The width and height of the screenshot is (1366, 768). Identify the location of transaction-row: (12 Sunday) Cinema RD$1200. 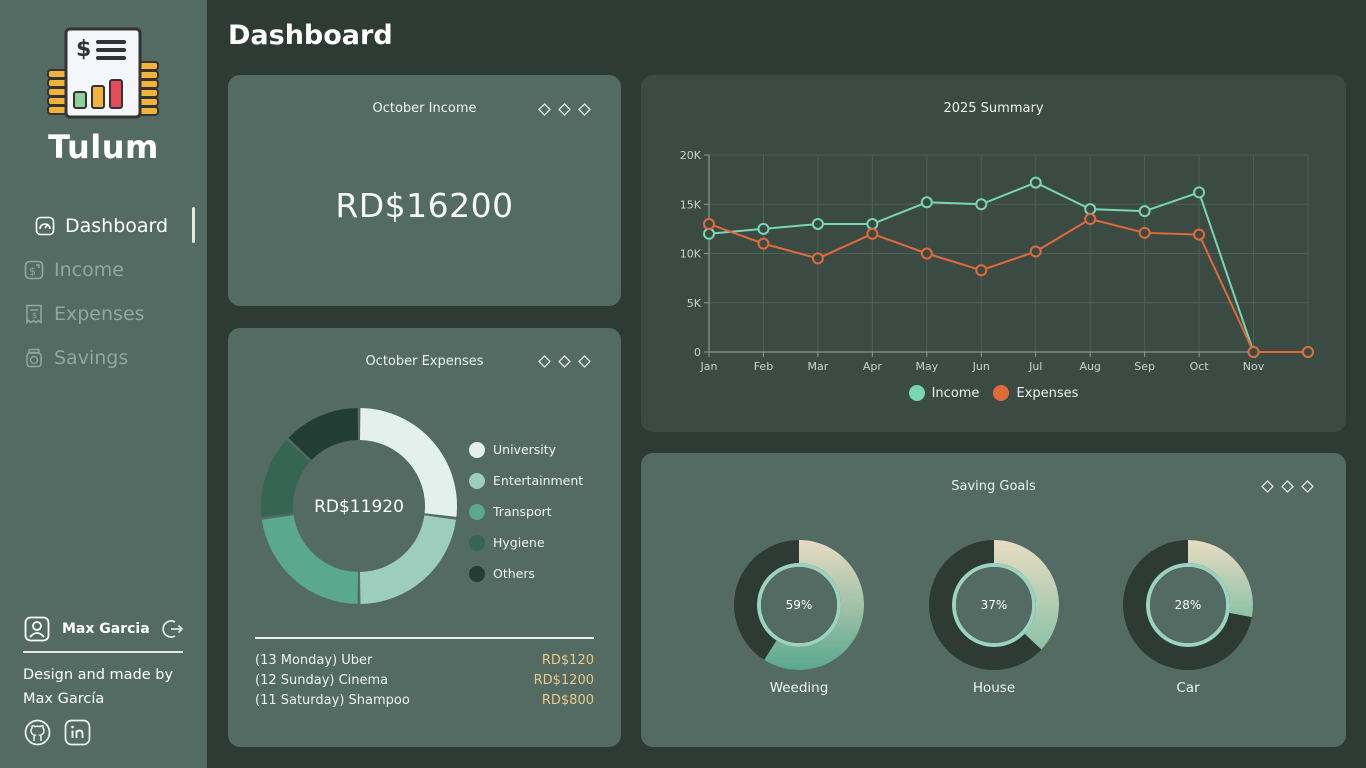
(424, 680).